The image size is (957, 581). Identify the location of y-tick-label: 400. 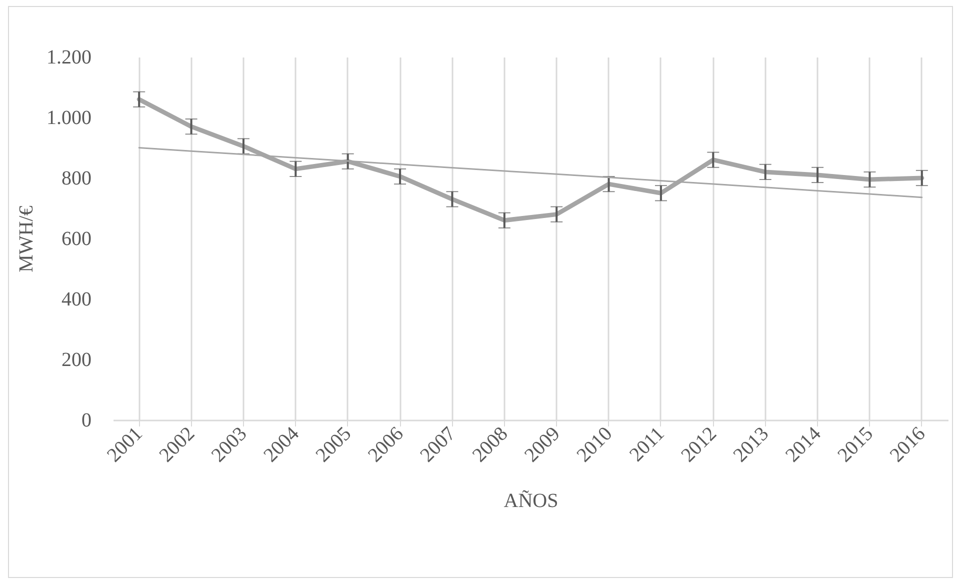
(77, 299).